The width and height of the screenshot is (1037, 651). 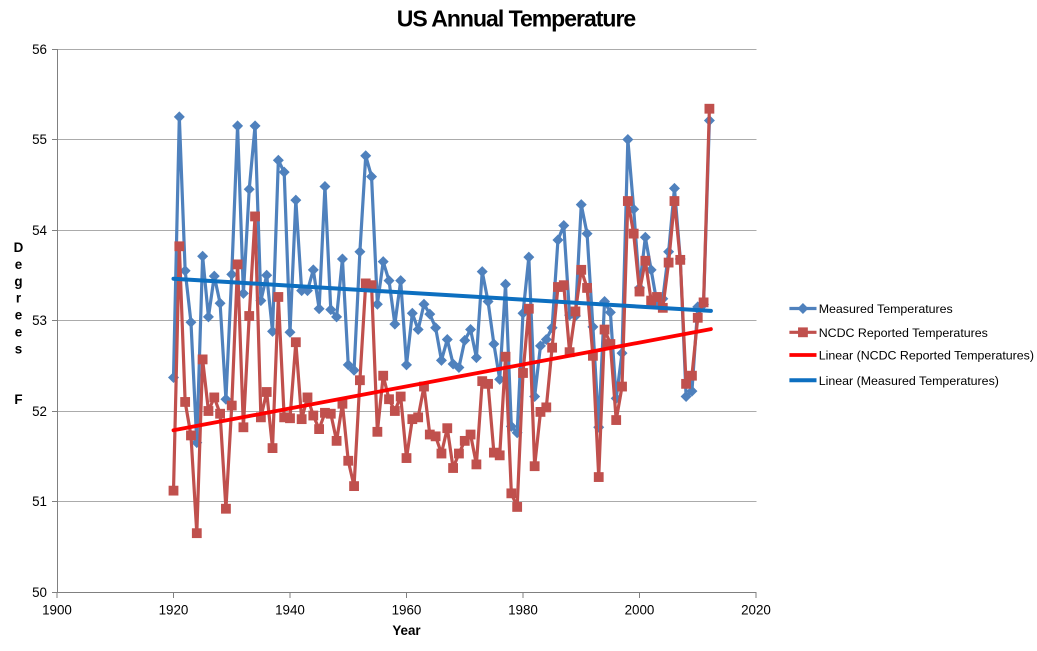 What do you see at coordinates (903, 333) in the screenshot?
I see `svg-text: NCDC Reported Temperatures` at bounding box center [903, 333].